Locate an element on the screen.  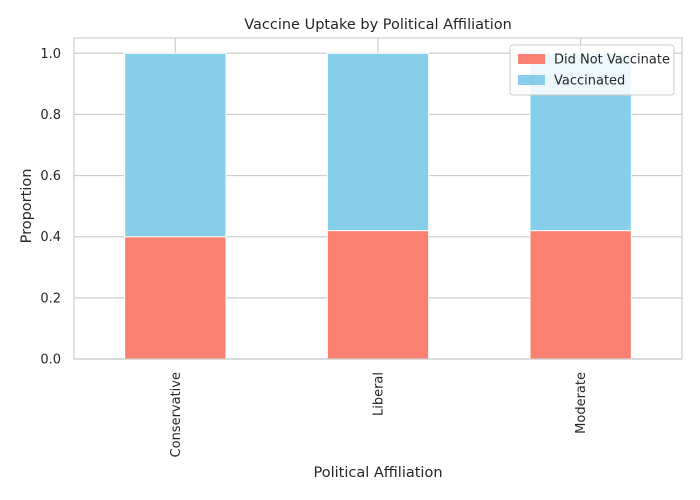
y-axis-label: Proportion is located at coordinates (27, 206).